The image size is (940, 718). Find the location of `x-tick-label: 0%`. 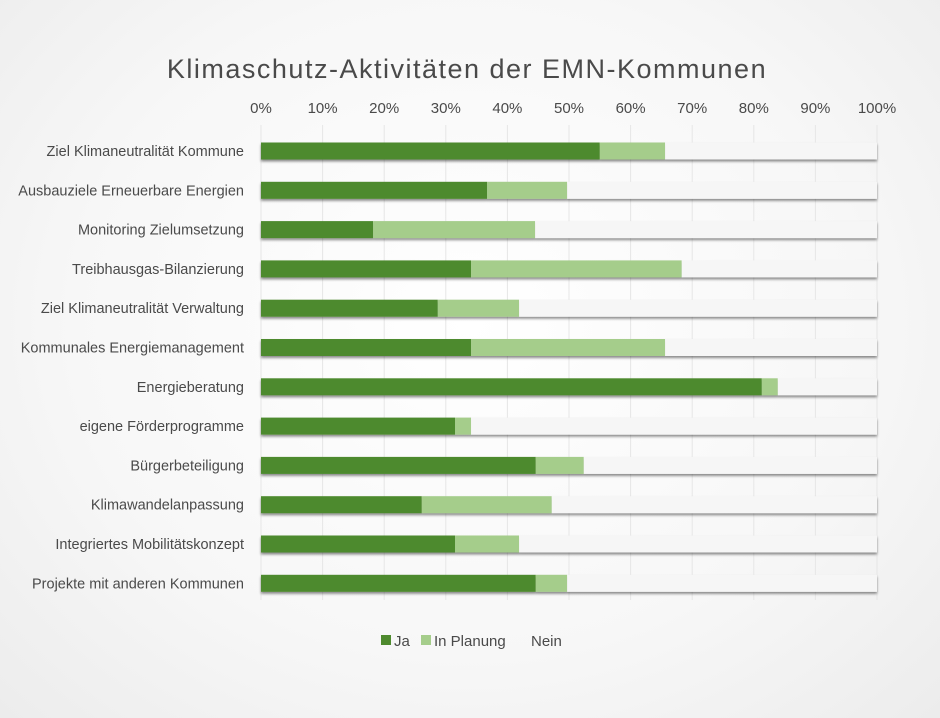

x-tick-label: 0% is located at coordinates (261, 108).